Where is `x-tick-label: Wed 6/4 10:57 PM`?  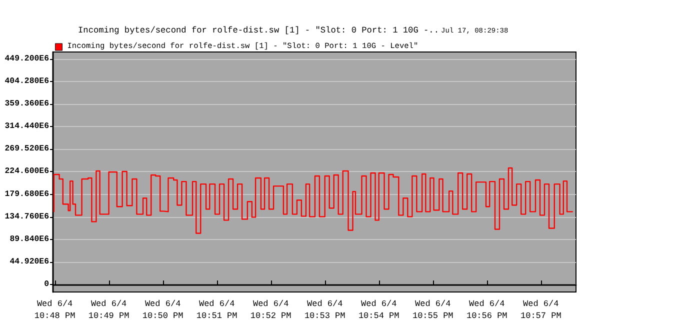
x-tick-label: Wed 6/4 10:57 PM is located at coordinates (541, 310).